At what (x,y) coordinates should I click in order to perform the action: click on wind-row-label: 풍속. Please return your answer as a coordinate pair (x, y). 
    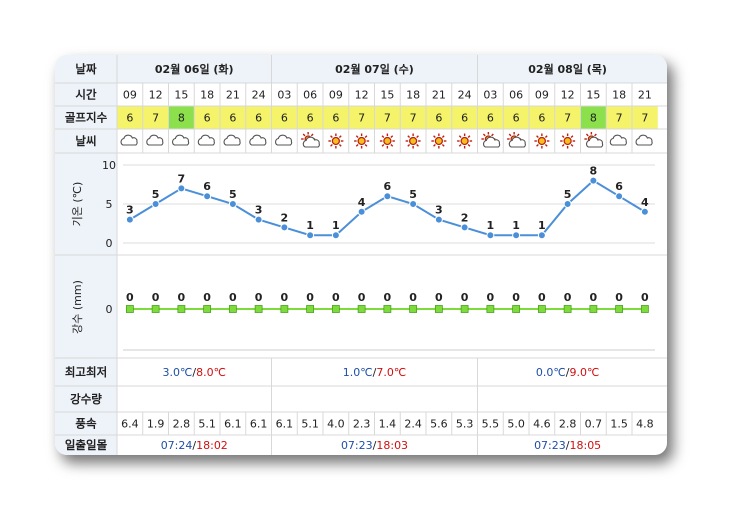
    Looking at the image, I should click on (86, 424).